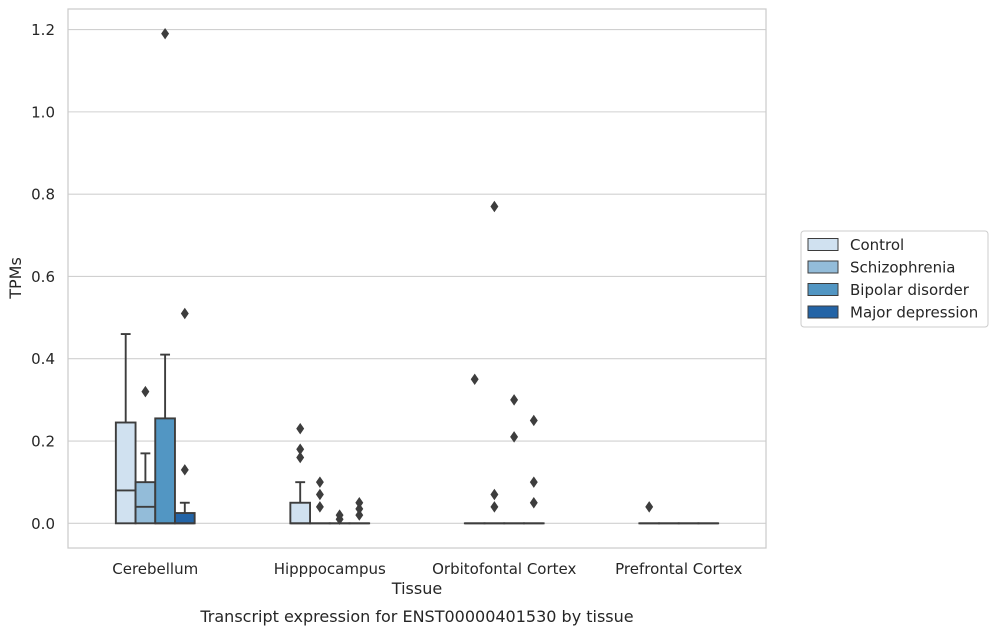  Describe the element at coordinates (678, 569) in the screenshot. I see `x-tick-label: Prefrontal Cortex` at that location.